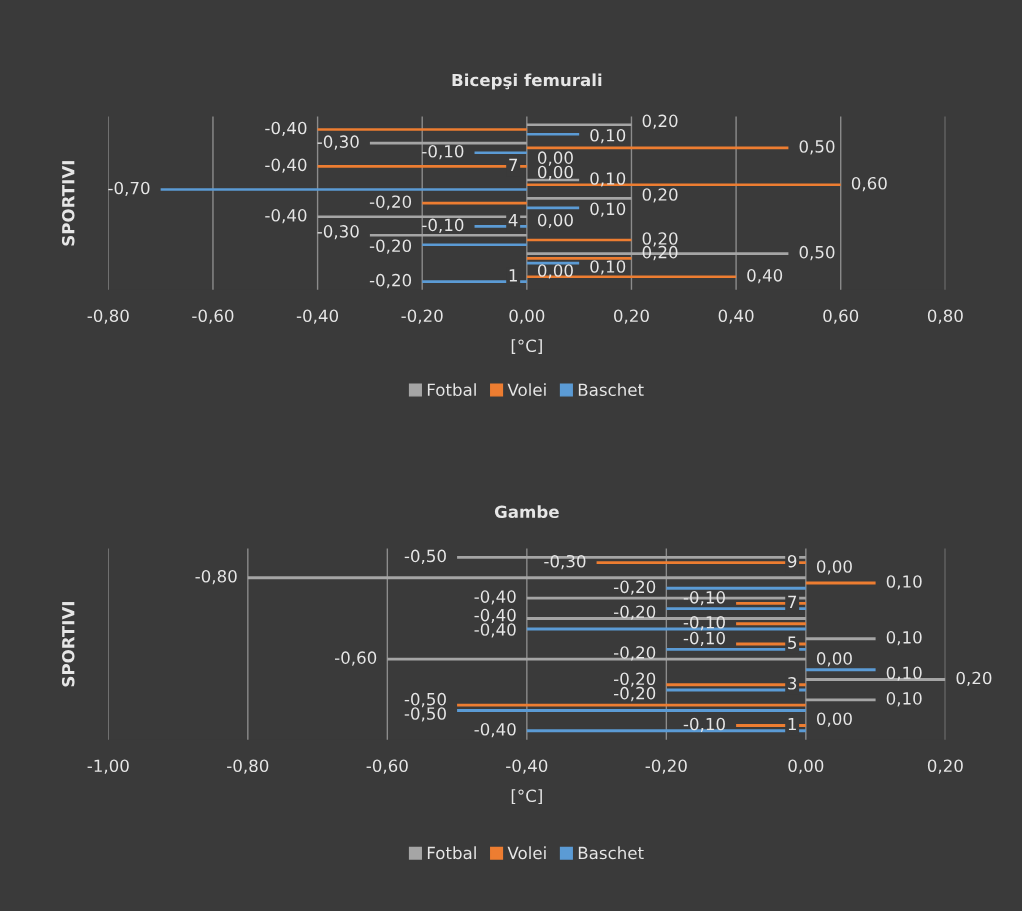 The image size is (1022, 911). What do you see at coordinates (355, 658) in the screenshot?
I see `data-label: -0,60` at bounding box center [355, 658].